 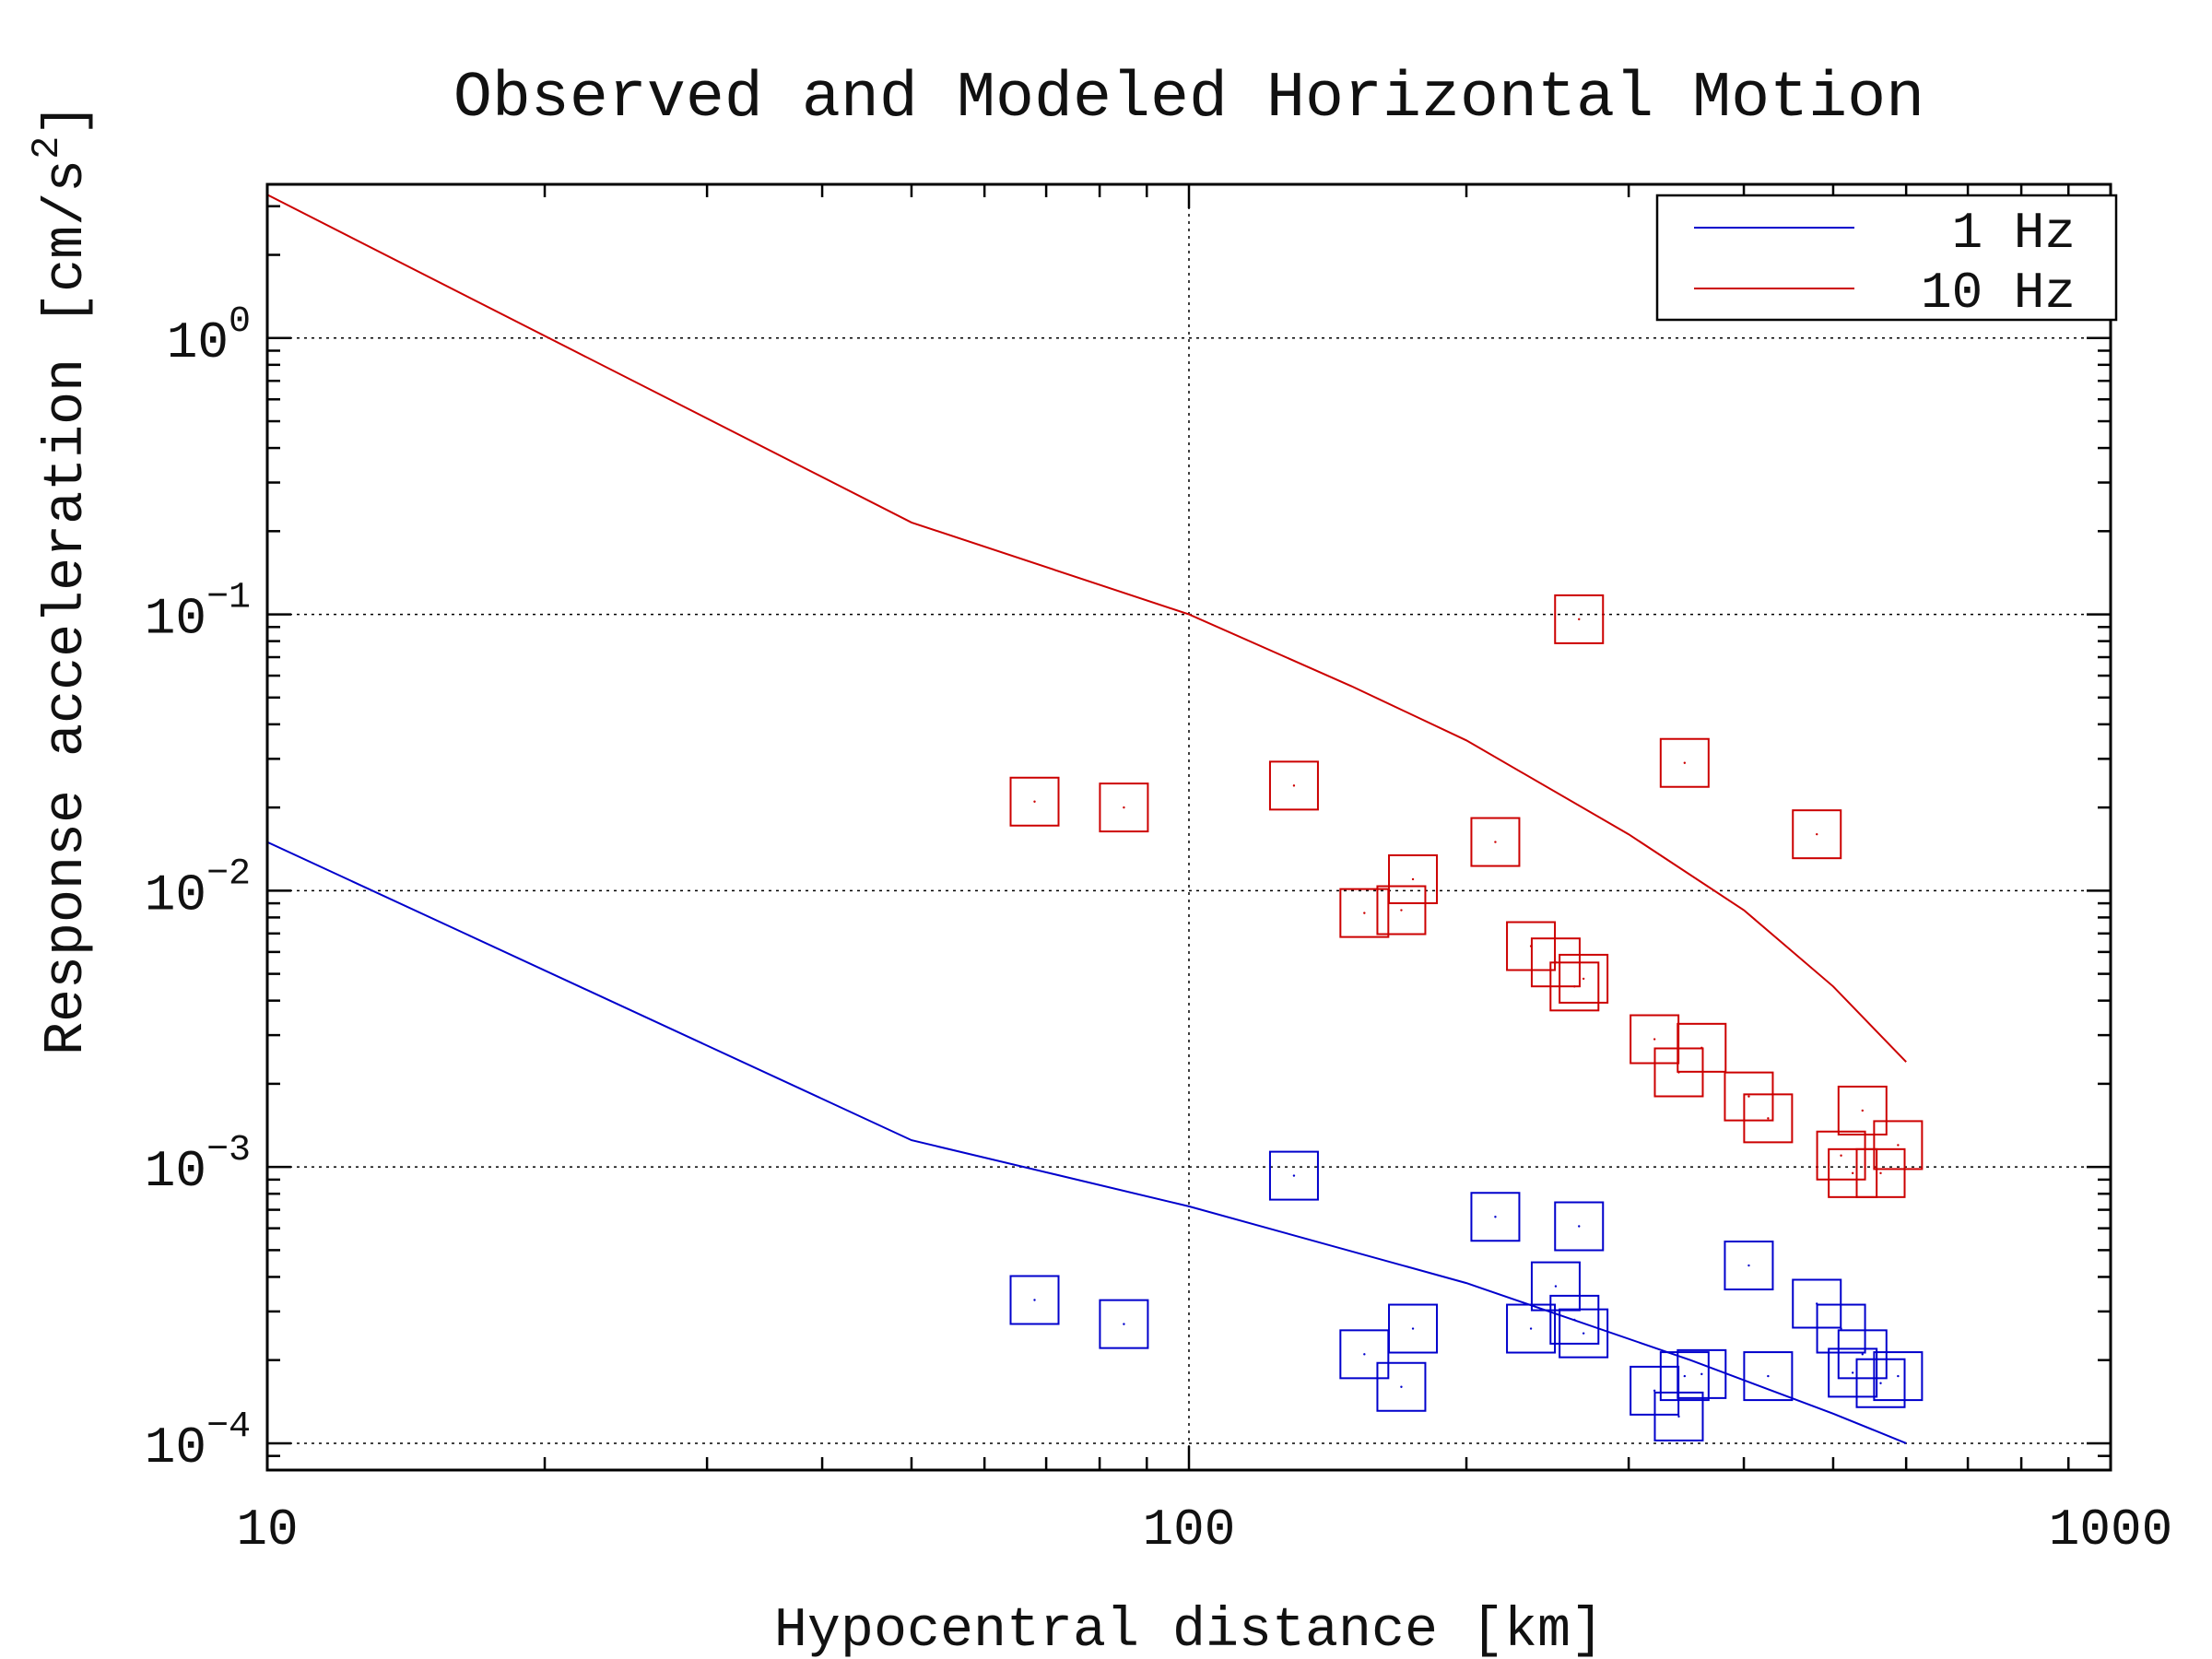 What do you see at coordinates (2110, 1529) in the screenshot?
I see `x-tick-label: 1000` at bounding box center [2110, 1529].